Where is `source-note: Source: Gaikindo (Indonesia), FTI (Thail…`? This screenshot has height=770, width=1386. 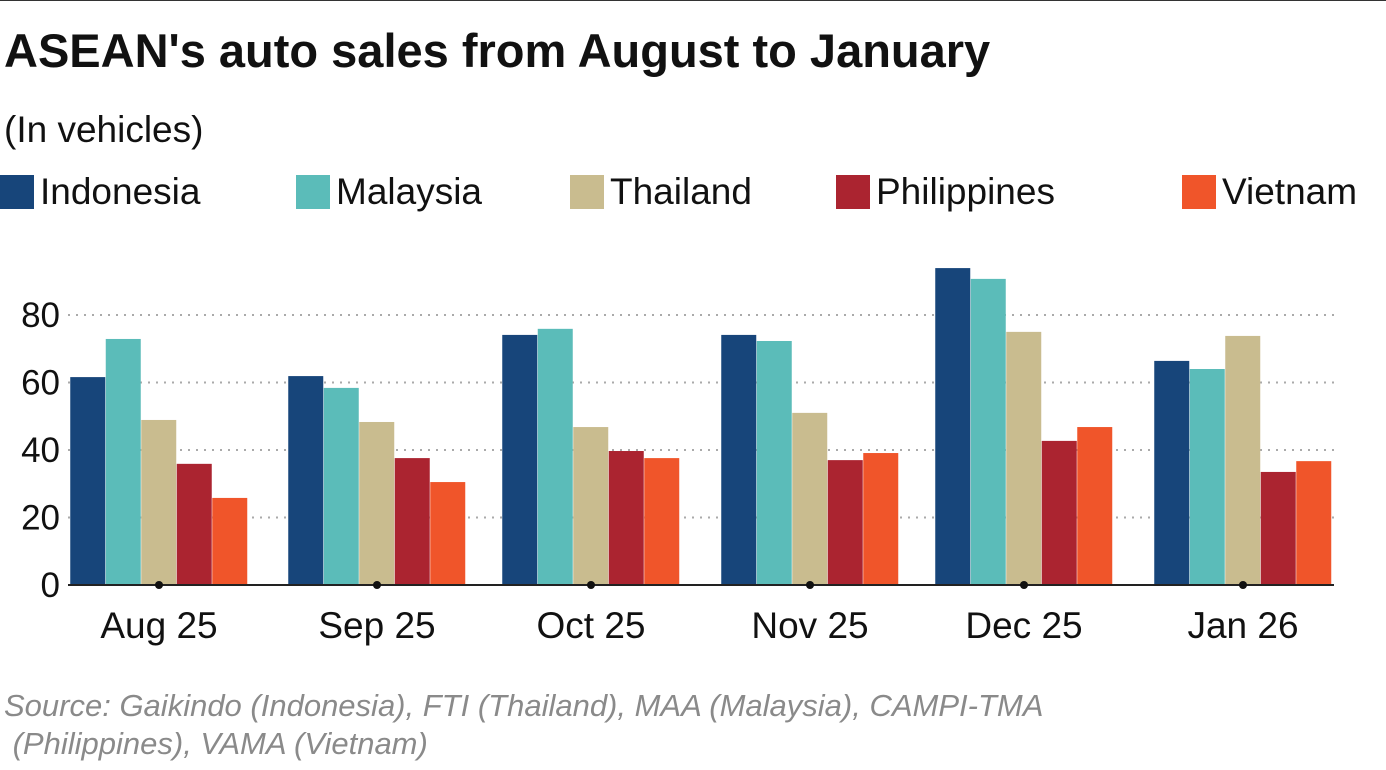
source-note: Source: Gaikindo (Indonesia), FTI (Thail… is located at coordinates (523, 725).